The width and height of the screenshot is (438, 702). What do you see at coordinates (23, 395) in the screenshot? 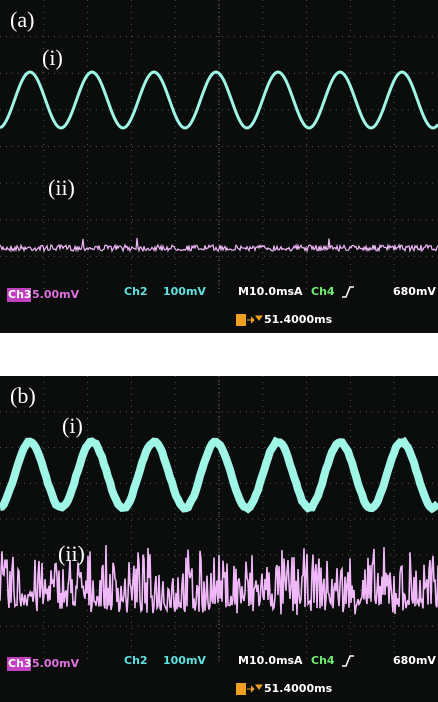
I see `panel-label: (b)` at bounding box center [23, 395].